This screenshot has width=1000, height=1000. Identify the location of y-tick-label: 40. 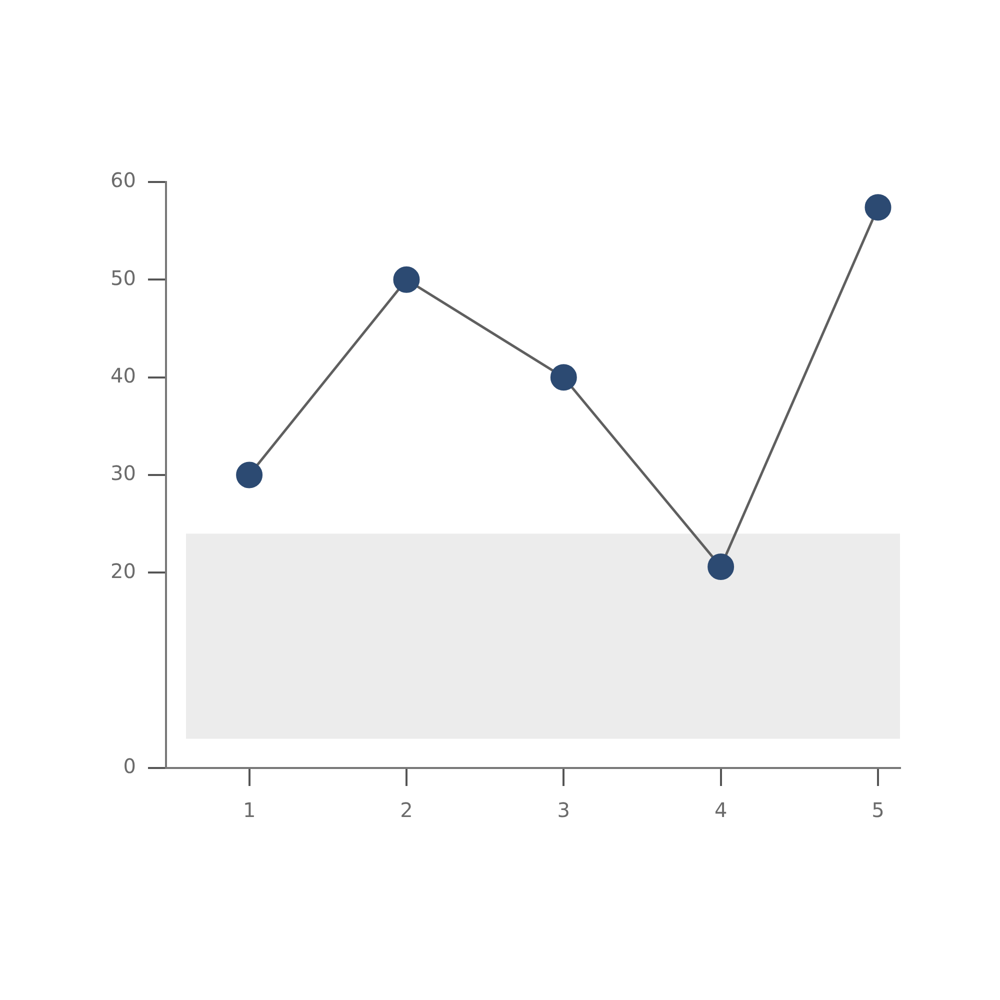
(123, 376).